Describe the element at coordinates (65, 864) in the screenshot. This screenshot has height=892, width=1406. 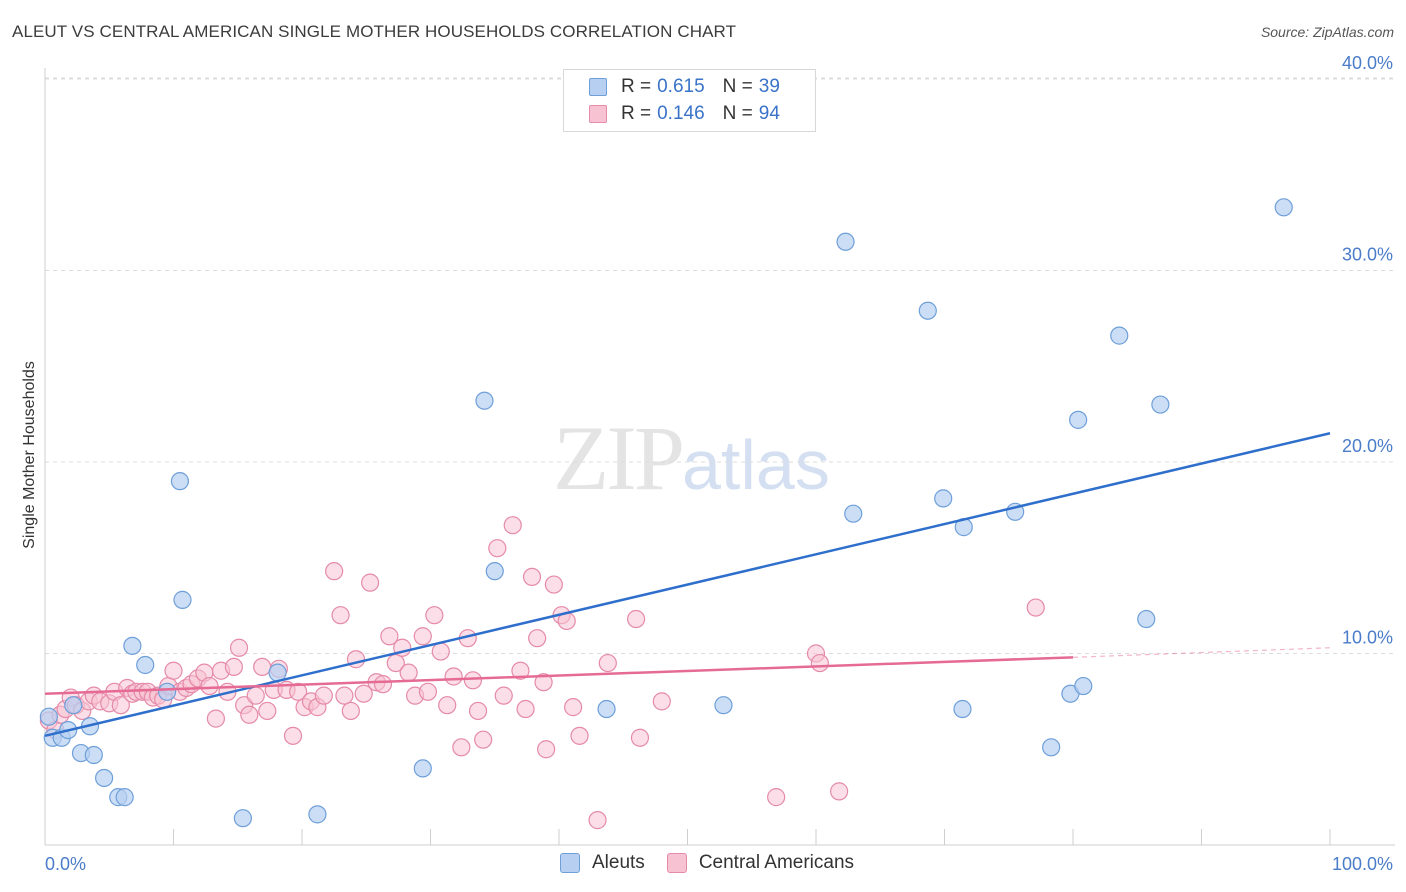
I see `x-tick-label: 0.0%` at that location.